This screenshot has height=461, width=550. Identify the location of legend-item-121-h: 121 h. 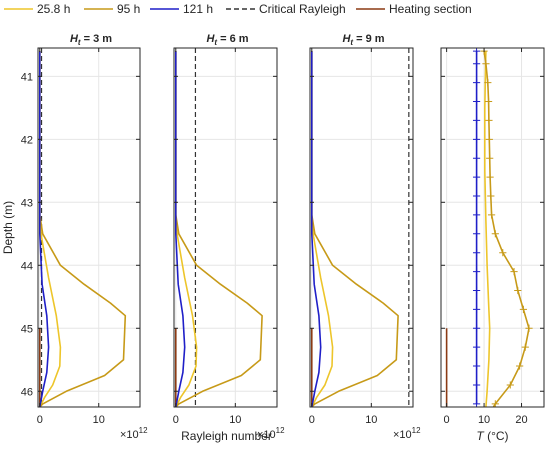
(181, 9).